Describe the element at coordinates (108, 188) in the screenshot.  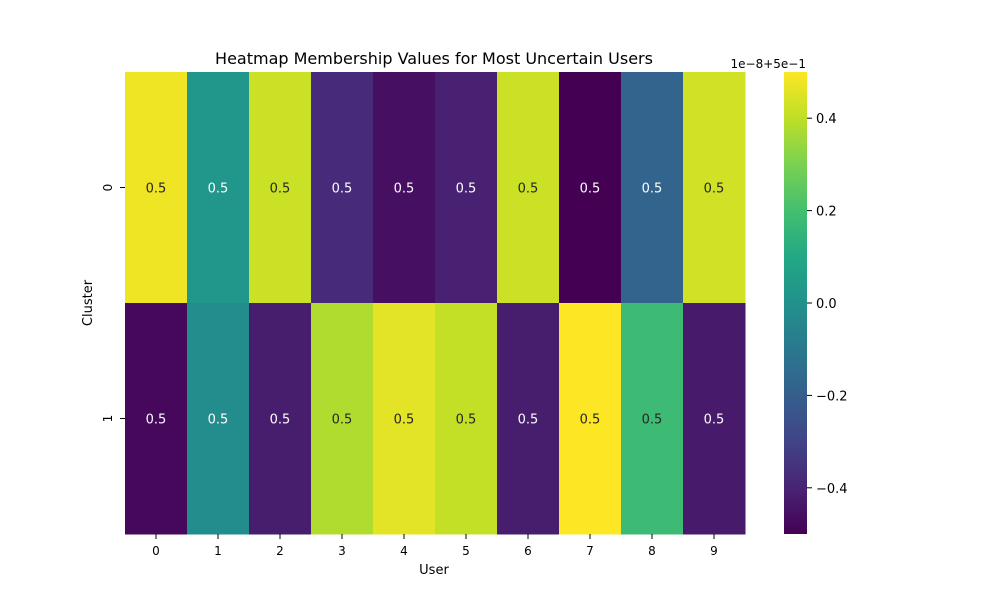
I see `y-tick-label: 0` at that location.